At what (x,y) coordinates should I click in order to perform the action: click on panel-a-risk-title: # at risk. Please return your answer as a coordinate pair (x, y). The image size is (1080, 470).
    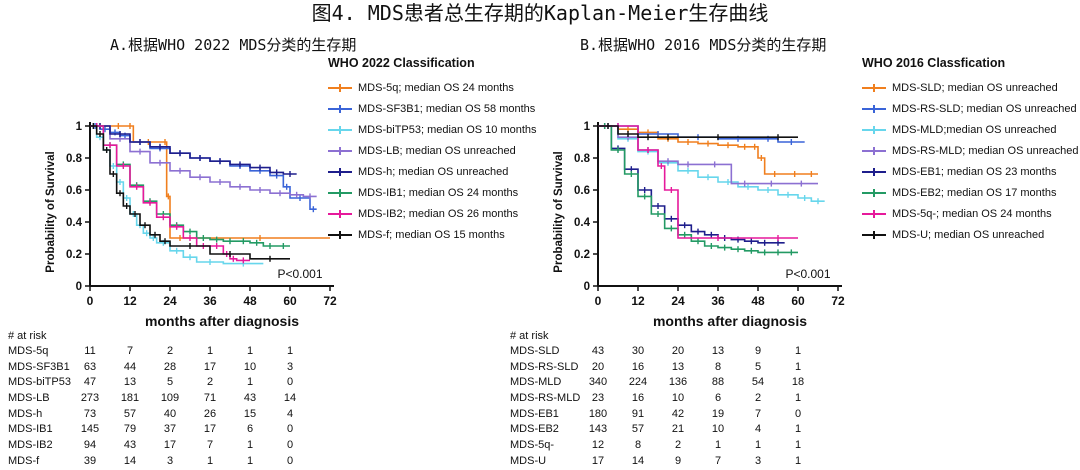
    Looking at the image, I should click on (27, 336).